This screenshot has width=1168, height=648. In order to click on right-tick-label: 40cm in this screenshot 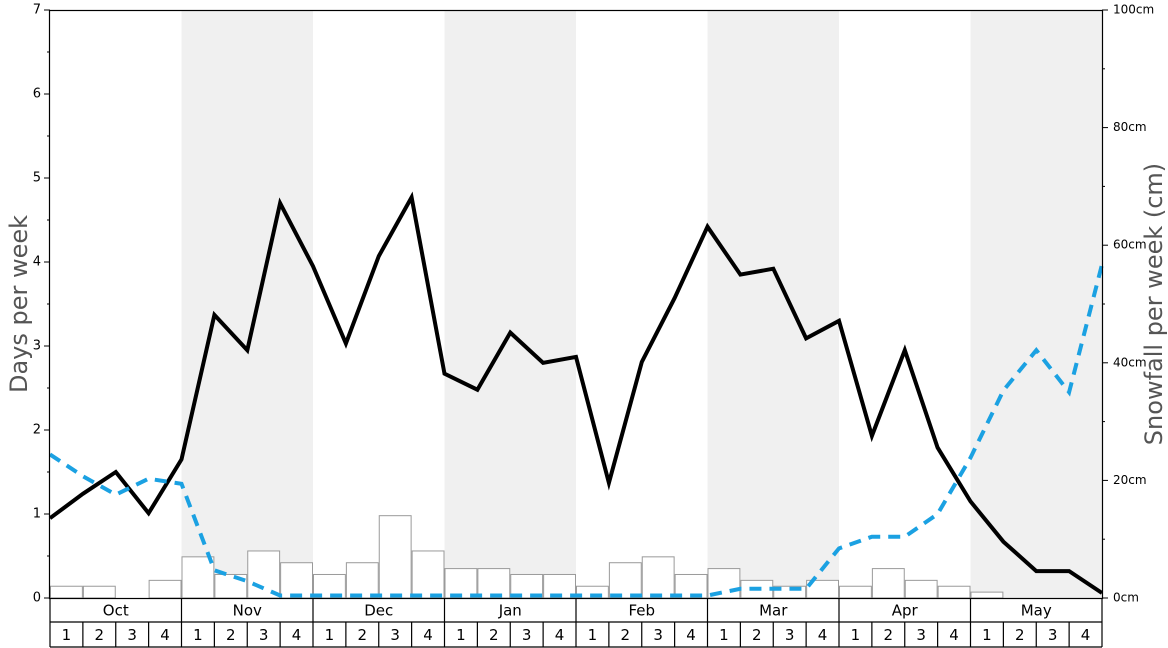, I will do `click(1130, 362)`.